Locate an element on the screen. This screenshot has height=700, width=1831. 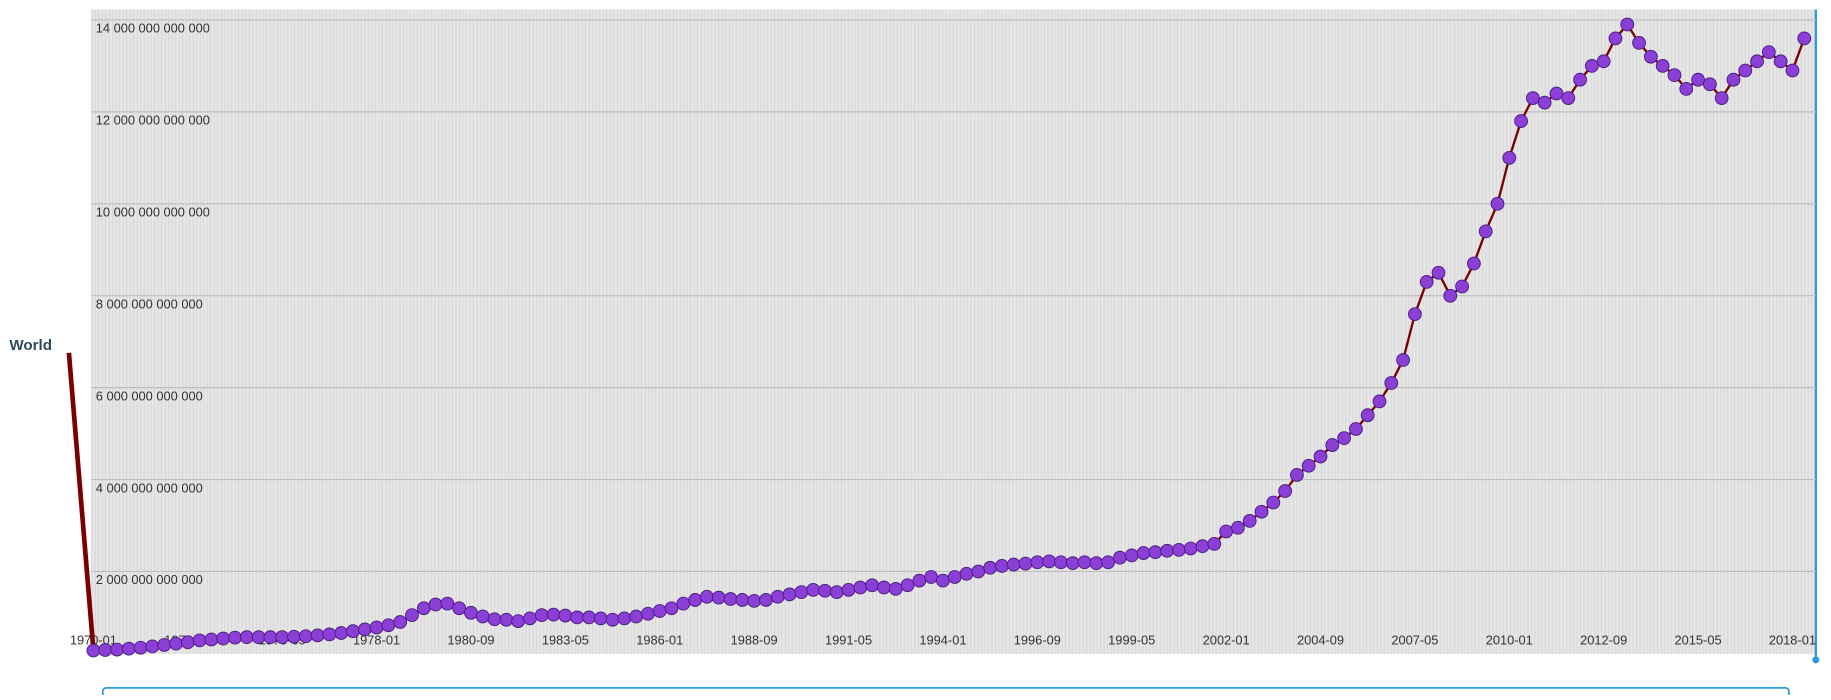
y-tick-label: 12 000 000 000 000 is located at coordinates (153, 120).